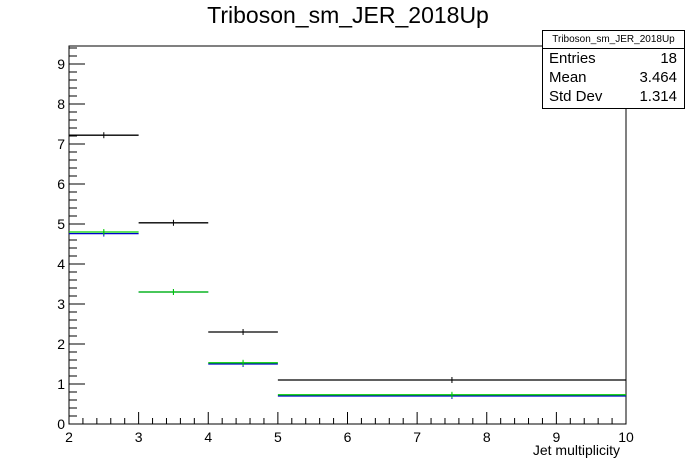  I want to click on stats-label: Entries, so click(572, 58).